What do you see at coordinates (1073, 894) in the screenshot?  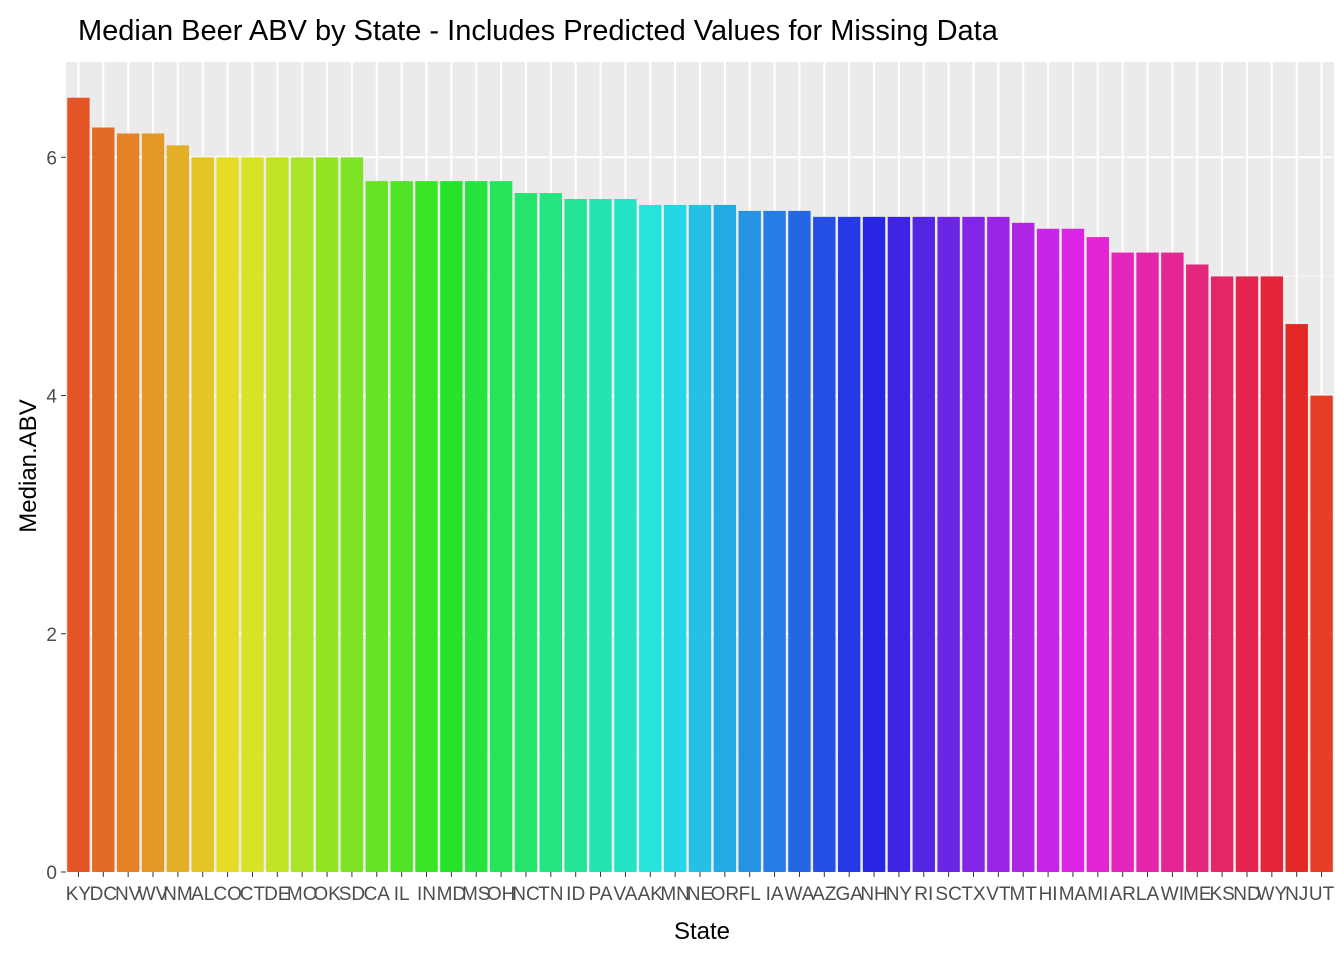 I see `x-tick-label-ma: MA` at bounding box center [1073, 894].